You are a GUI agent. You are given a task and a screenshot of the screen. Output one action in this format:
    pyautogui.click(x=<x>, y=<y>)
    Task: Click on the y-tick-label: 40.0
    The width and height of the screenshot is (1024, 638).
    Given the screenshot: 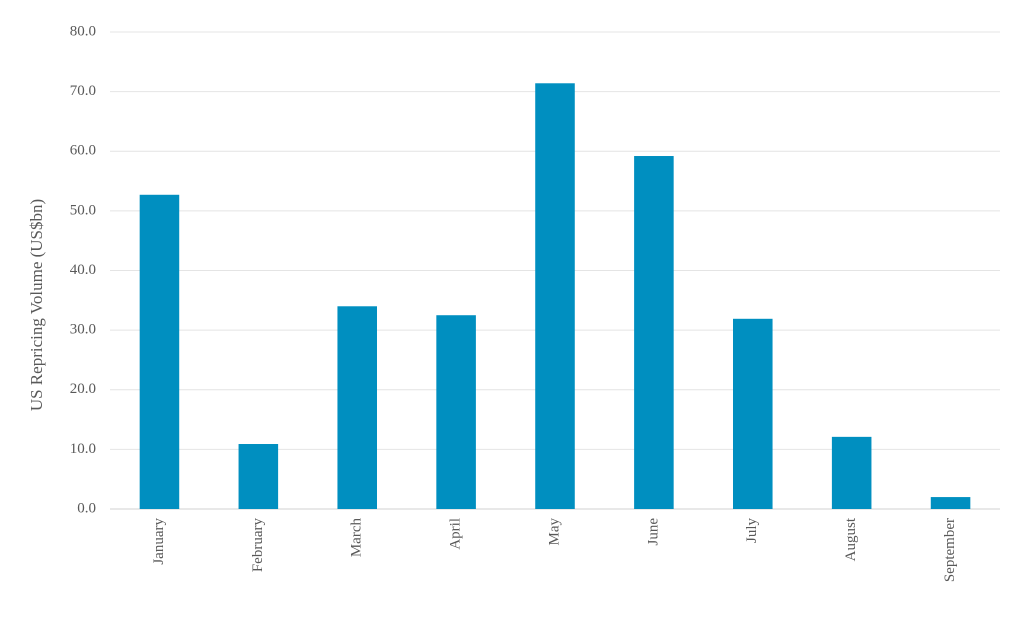 What is the action you would take?
    pyautogui.click(x=83, y=270)
    